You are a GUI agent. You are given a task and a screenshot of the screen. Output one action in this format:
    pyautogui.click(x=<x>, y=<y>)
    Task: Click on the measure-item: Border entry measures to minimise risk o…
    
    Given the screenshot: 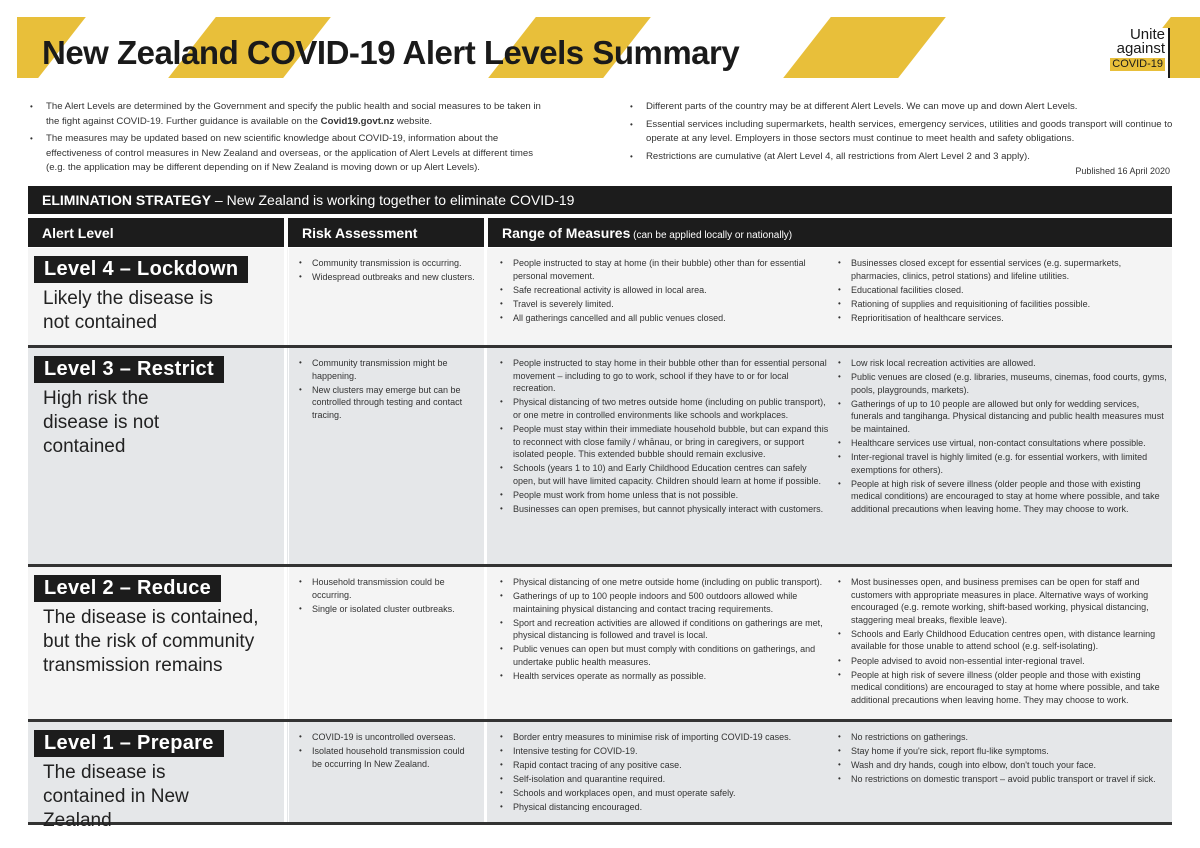 What is the action you would take?
    pyautogui.click(x=665, y=737)
    